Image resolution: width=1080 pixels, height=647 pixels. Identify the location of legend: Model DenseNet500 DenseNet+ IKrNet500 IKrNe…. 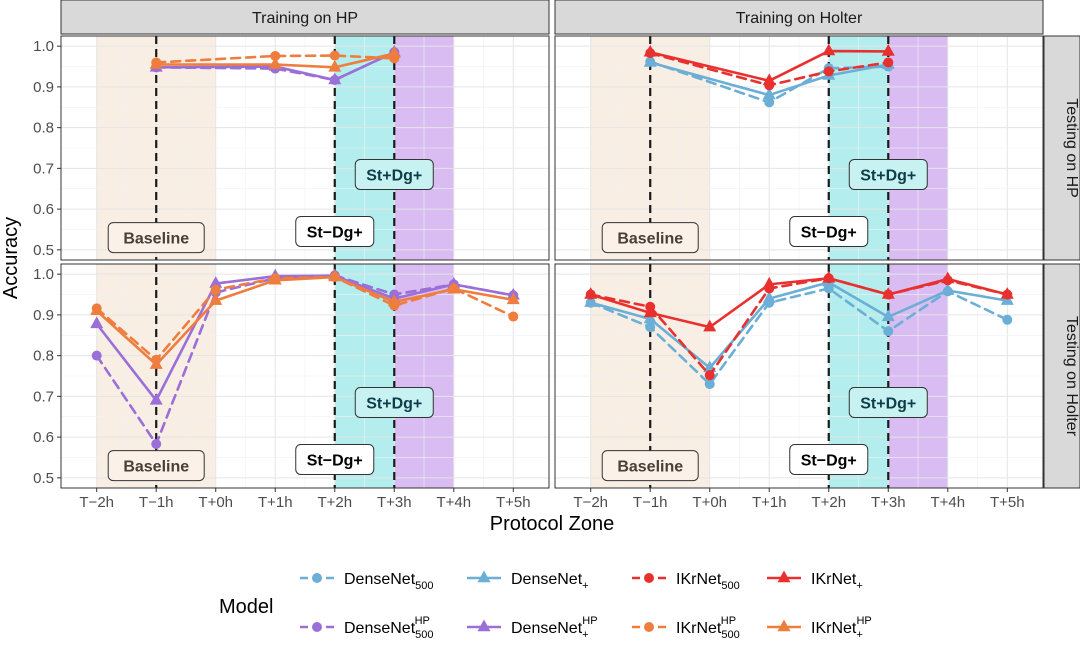
(545, 605).